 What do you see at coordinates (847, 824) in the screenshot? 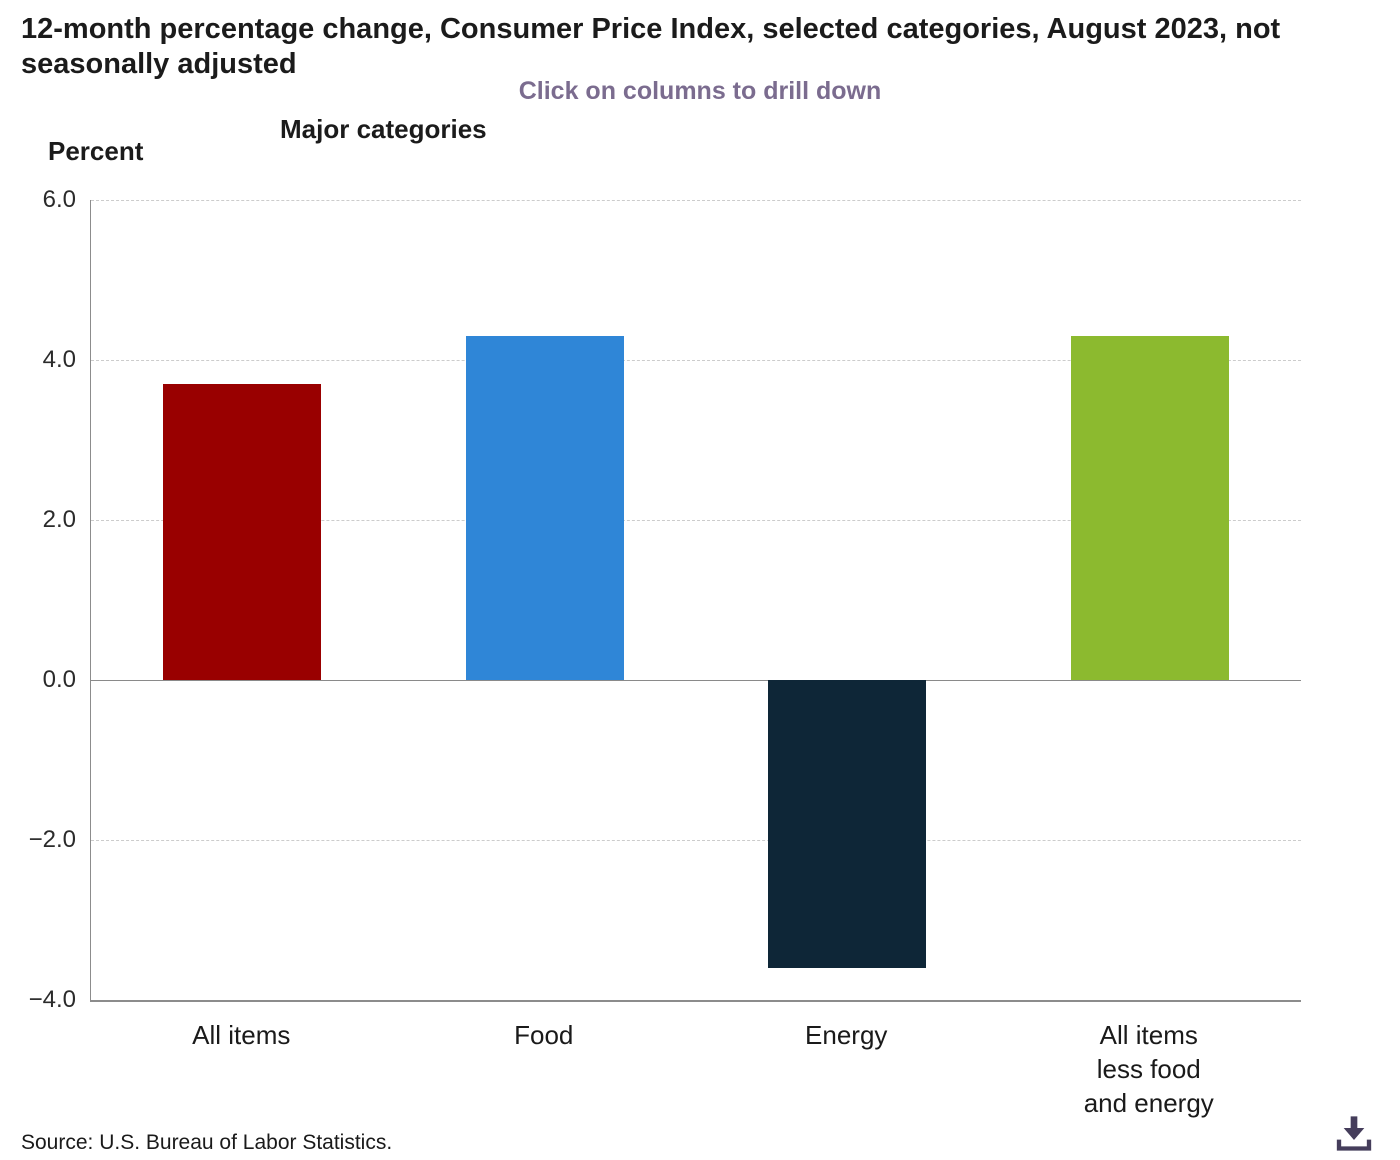
I see `bar-energy` at bounding box center [847, 824].